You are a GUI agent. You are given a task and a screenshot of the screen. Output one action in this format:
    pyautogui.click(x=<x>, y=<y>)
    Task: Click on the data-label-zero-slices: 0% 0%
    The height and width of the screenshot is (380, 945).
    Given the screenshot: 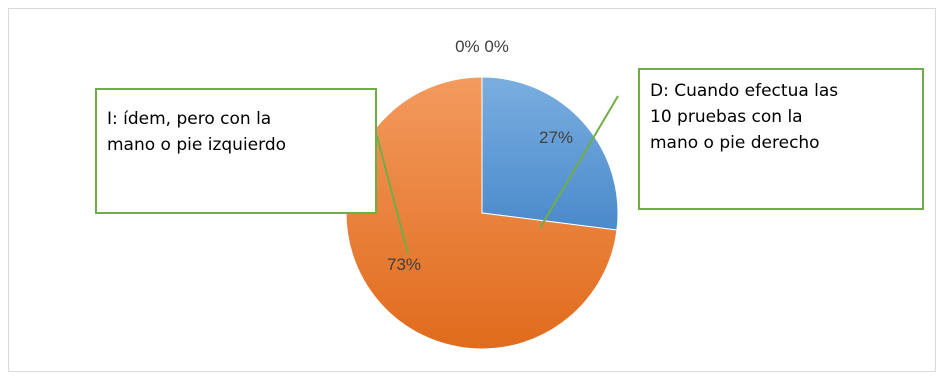 What is the action you would take?
    pyautogui.click(x=482, y=46)
    